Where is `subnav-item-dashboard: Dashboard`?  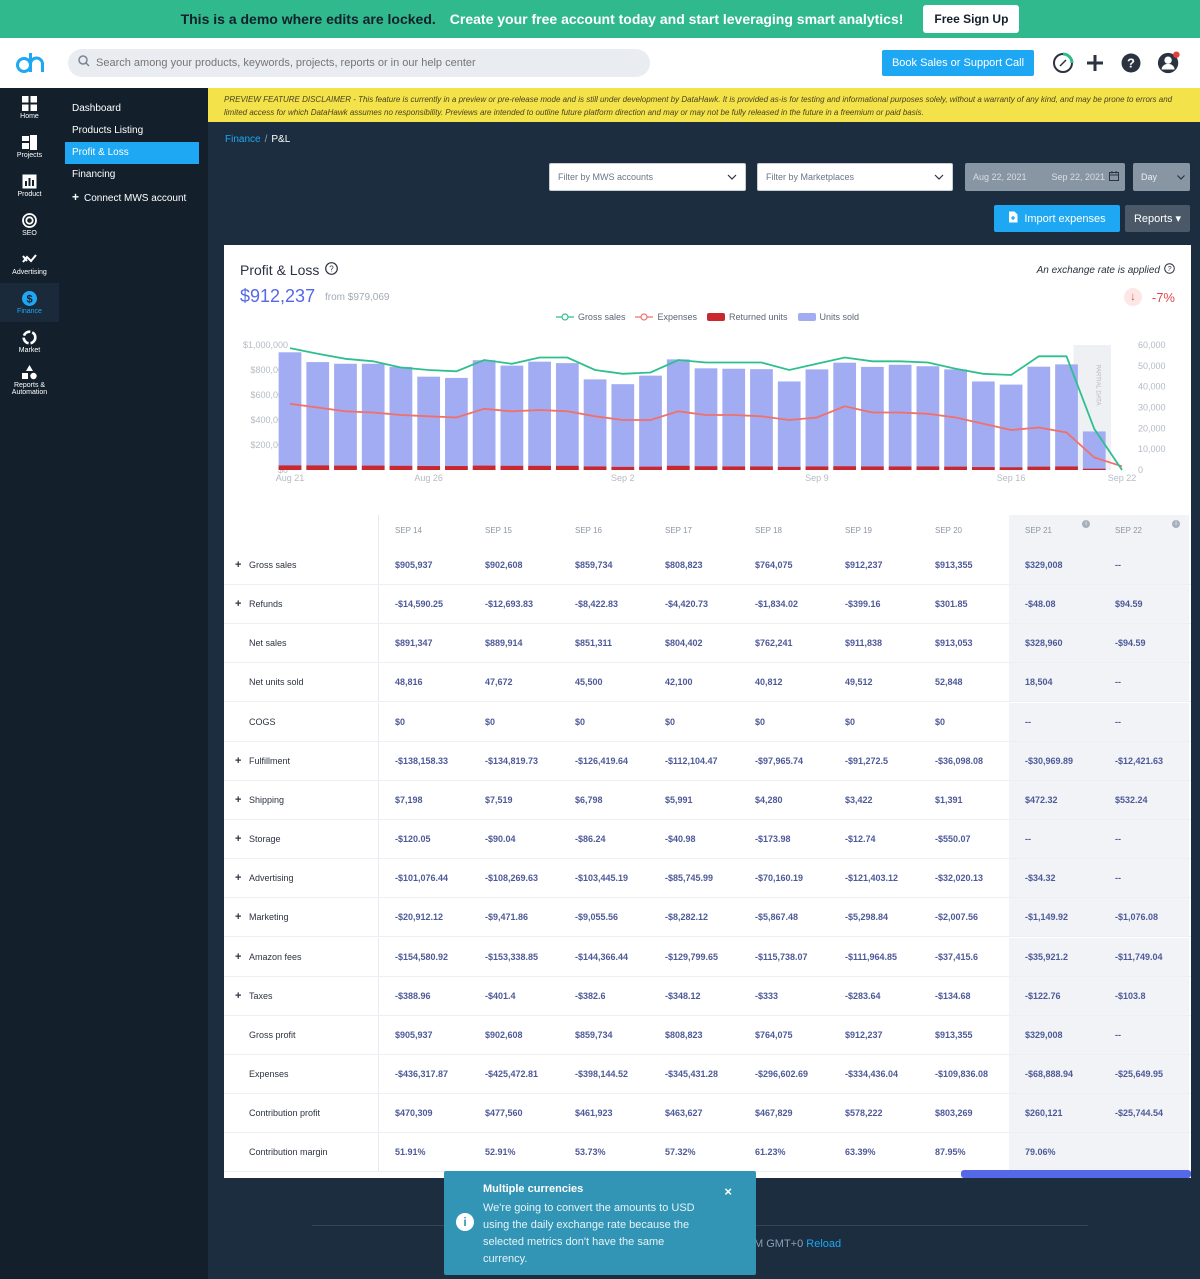 subnav-item-dashboard: Dashboard is located at coordinates (96, 108).